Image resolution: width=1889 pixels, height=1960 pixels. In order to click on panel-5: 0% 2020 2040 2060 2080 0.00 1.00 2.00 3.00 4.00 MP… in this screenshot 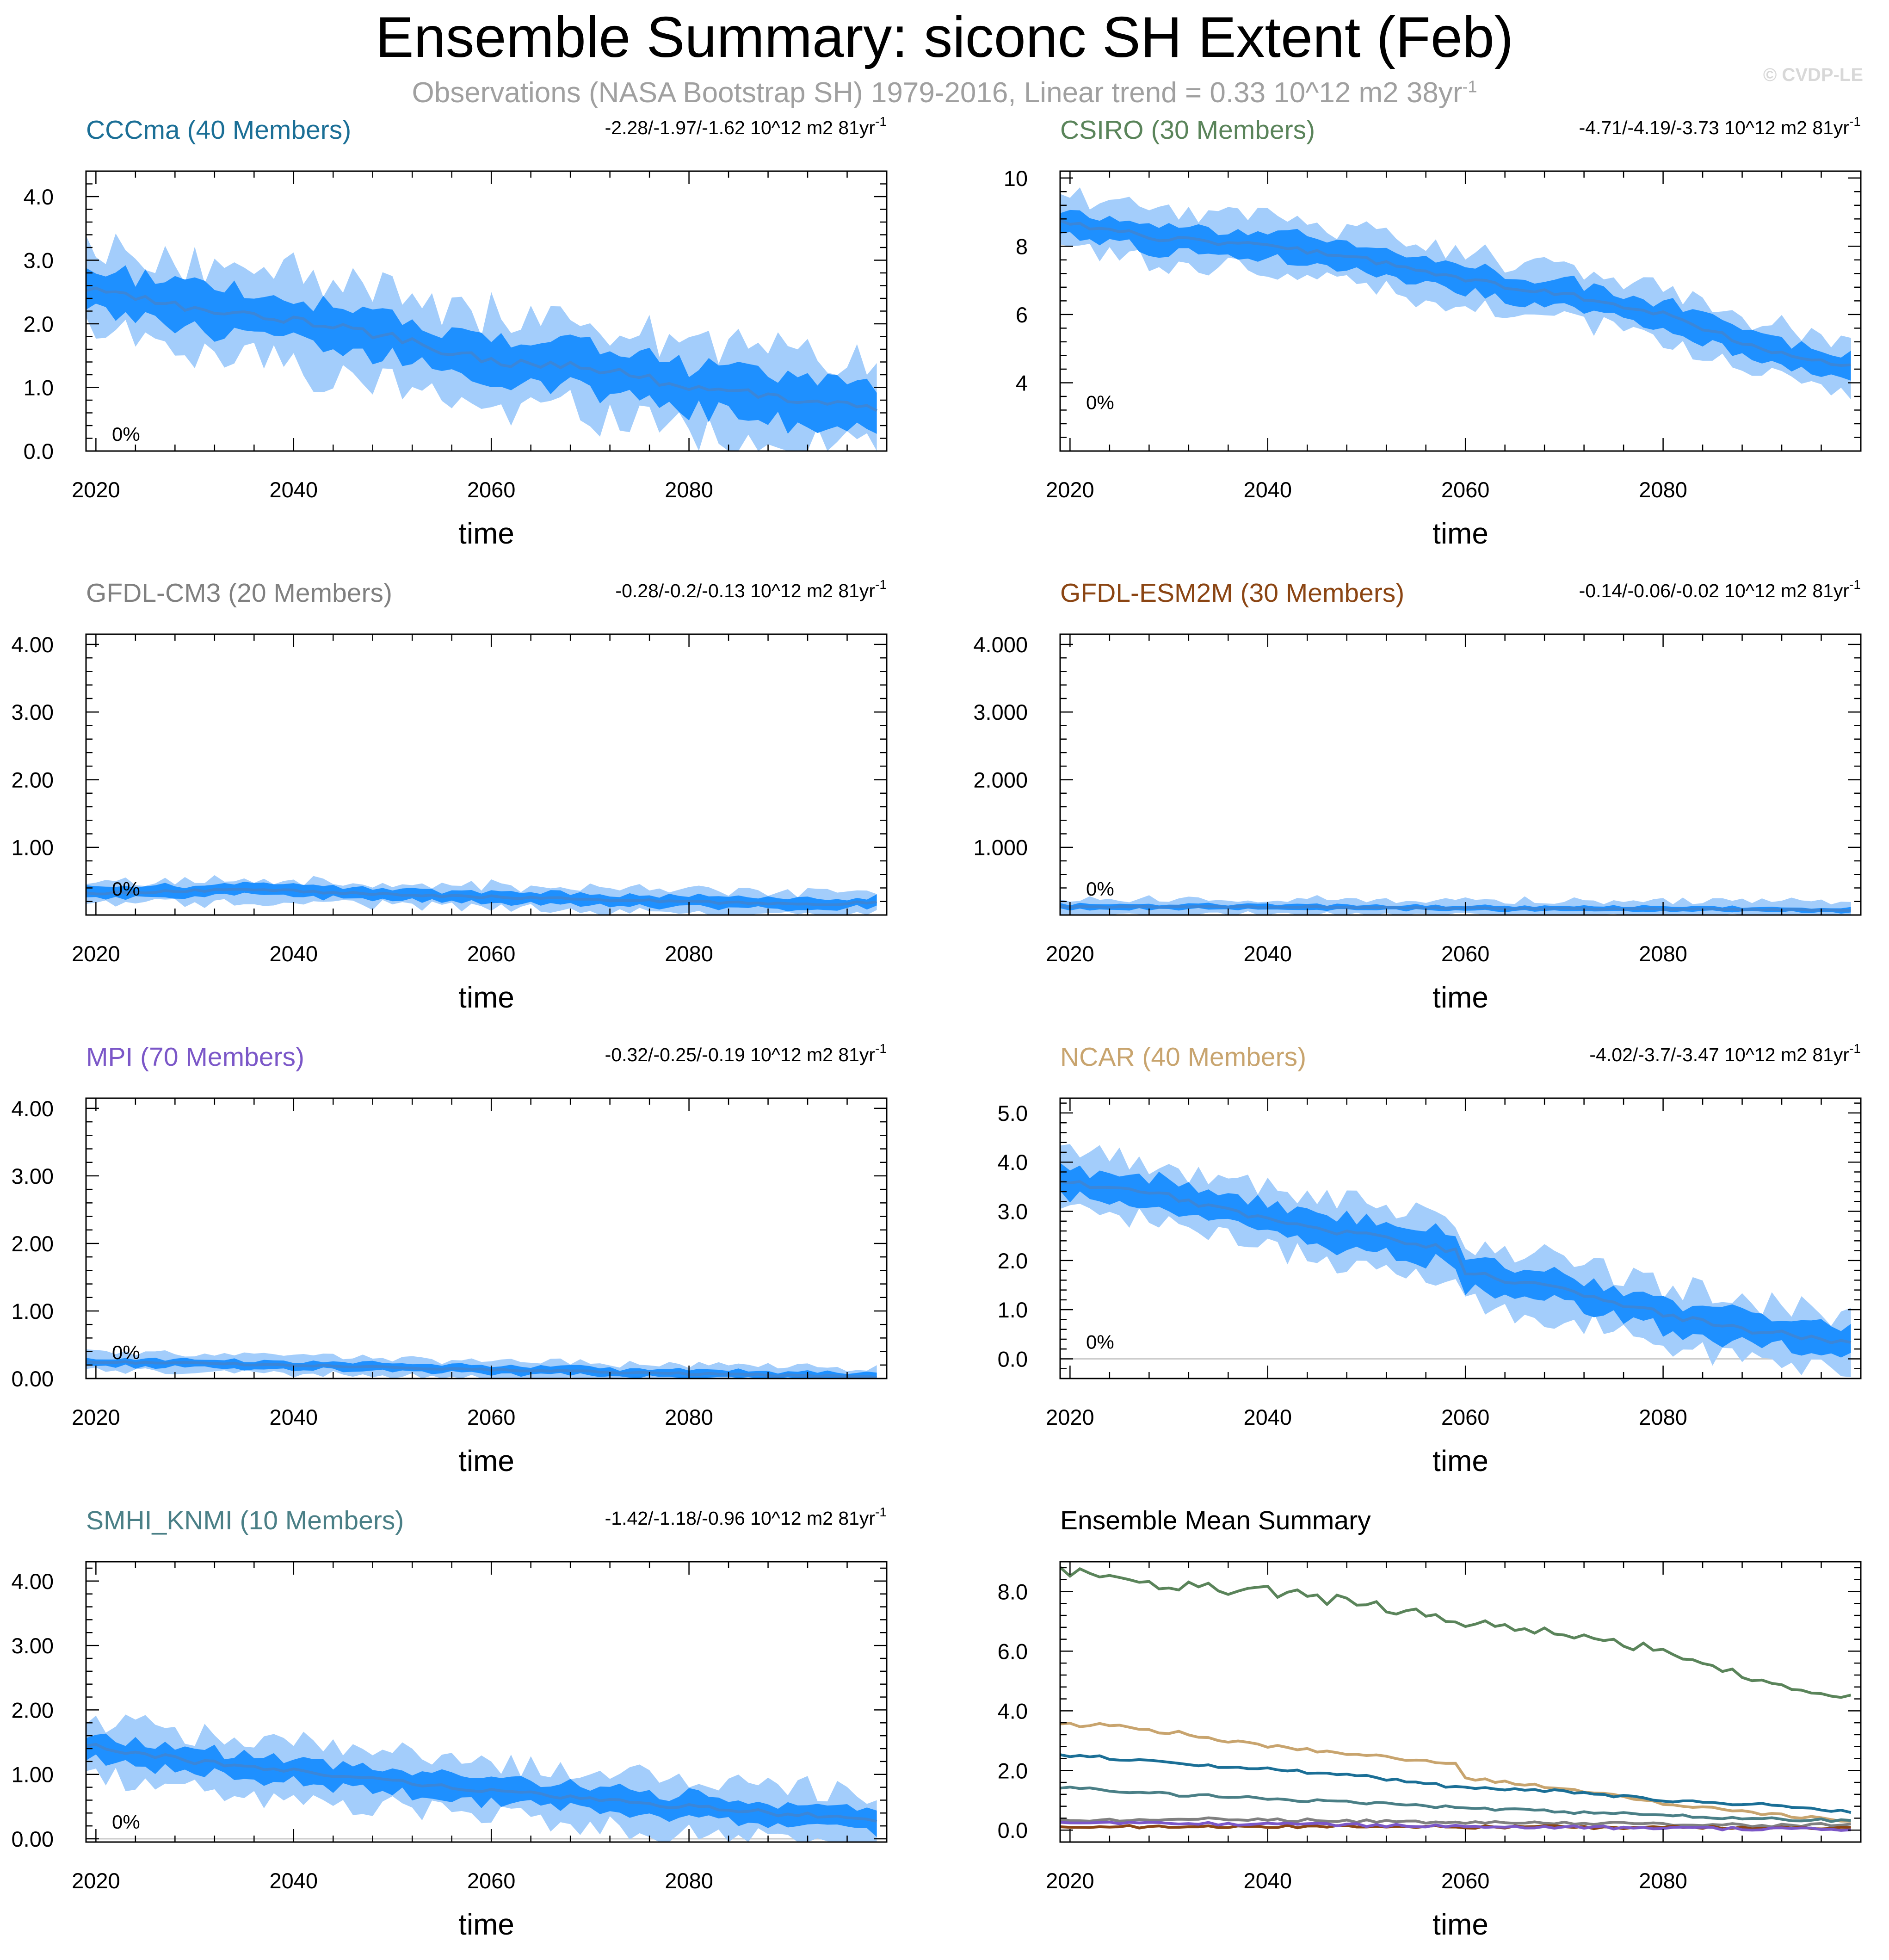, I will do `click(450, 1259)`.